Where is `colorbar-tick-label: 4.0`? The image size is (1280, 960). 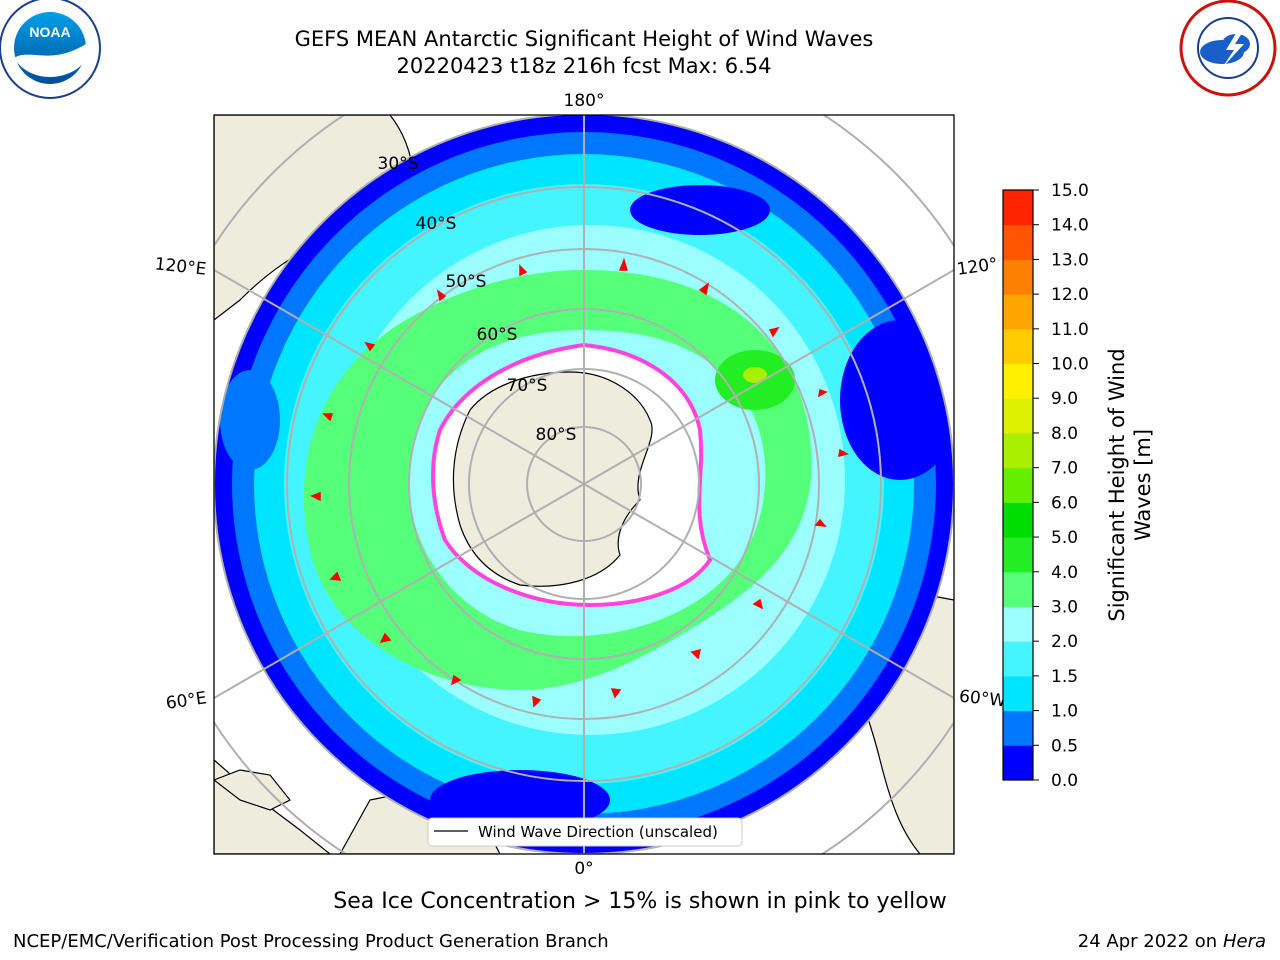
colorbar-tick-label: 4.0 is located at coordinates (1064, 573).